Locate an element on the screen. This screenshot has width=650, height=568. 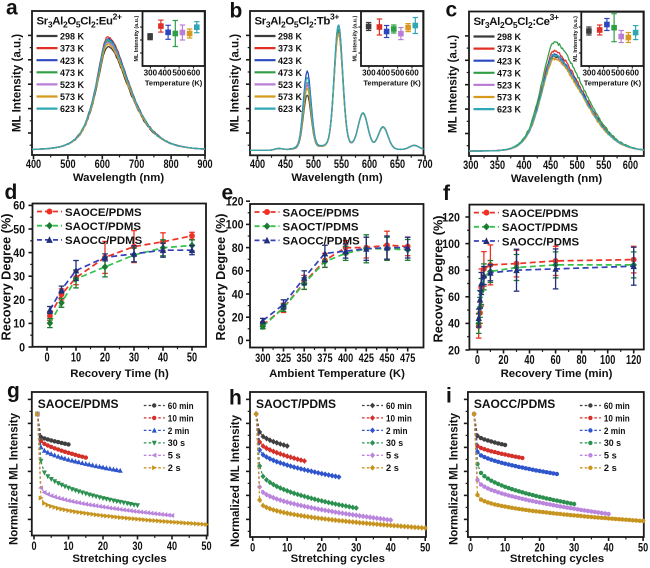
svg-text: 325 is located at coordinates (284, 358).